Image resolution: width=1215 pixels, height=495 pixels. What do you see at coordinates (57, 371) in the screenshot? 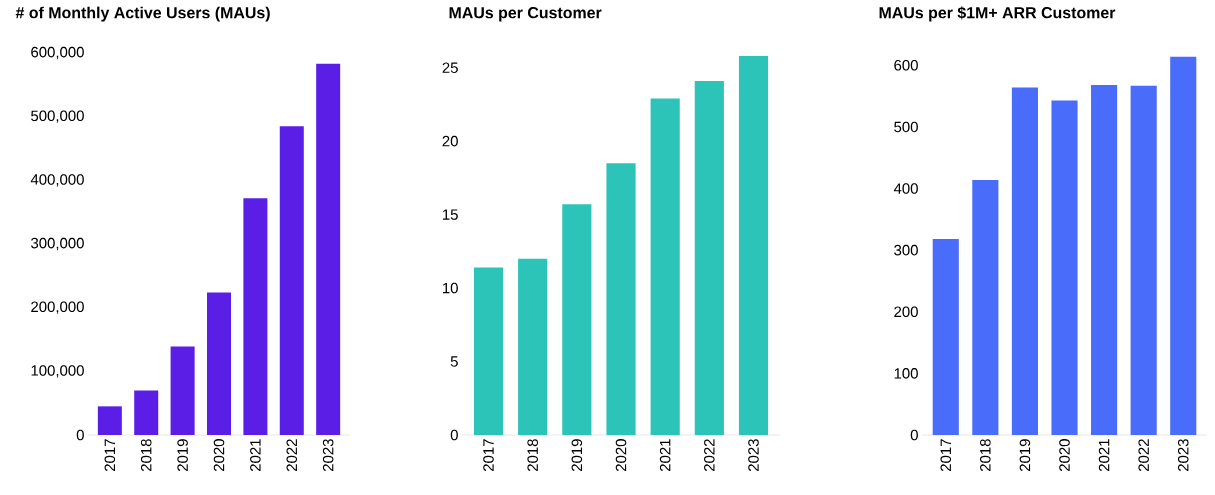
I see `y-tick-label: 100,000` at bounding box center [57, 371].